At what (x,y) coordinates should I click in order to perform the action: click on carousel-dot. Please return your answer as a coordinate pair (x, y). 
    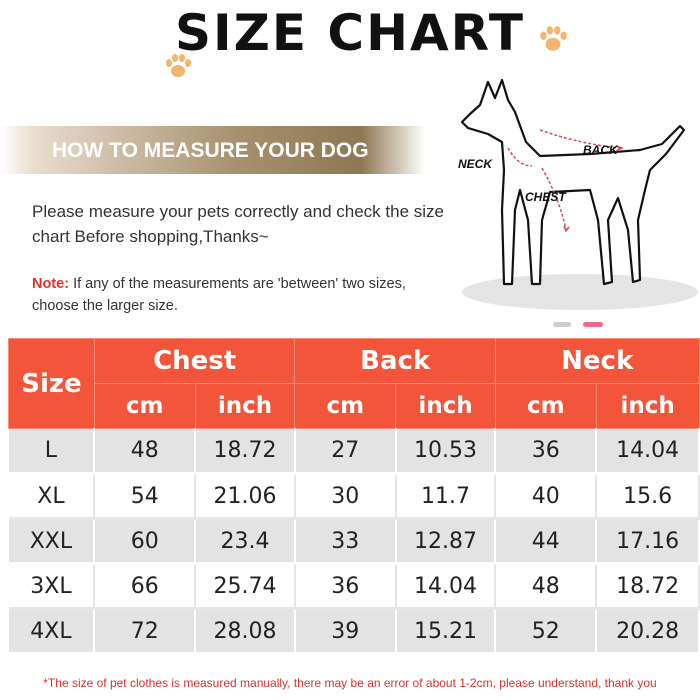
    Looking at the image, I should click on (562, 324).